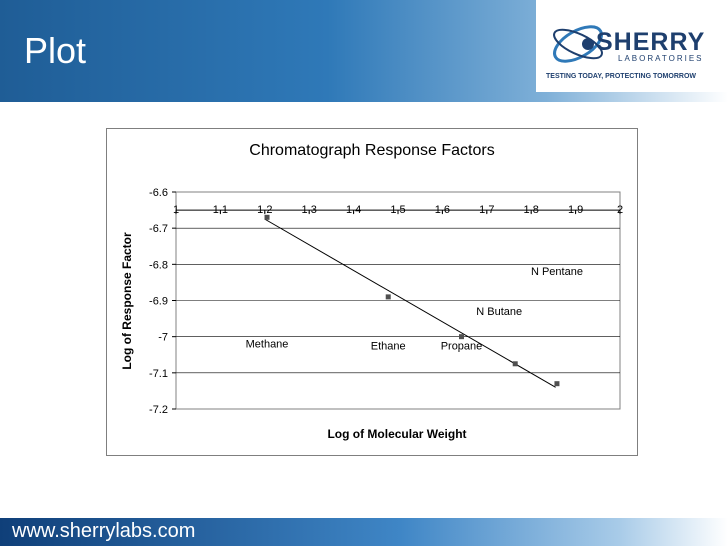 The image size is (728, 546). What do you see at coordinates (353, 210) in the screenshot?
I see `x-tick-label: 1.4` at bounding box center [353, 210].